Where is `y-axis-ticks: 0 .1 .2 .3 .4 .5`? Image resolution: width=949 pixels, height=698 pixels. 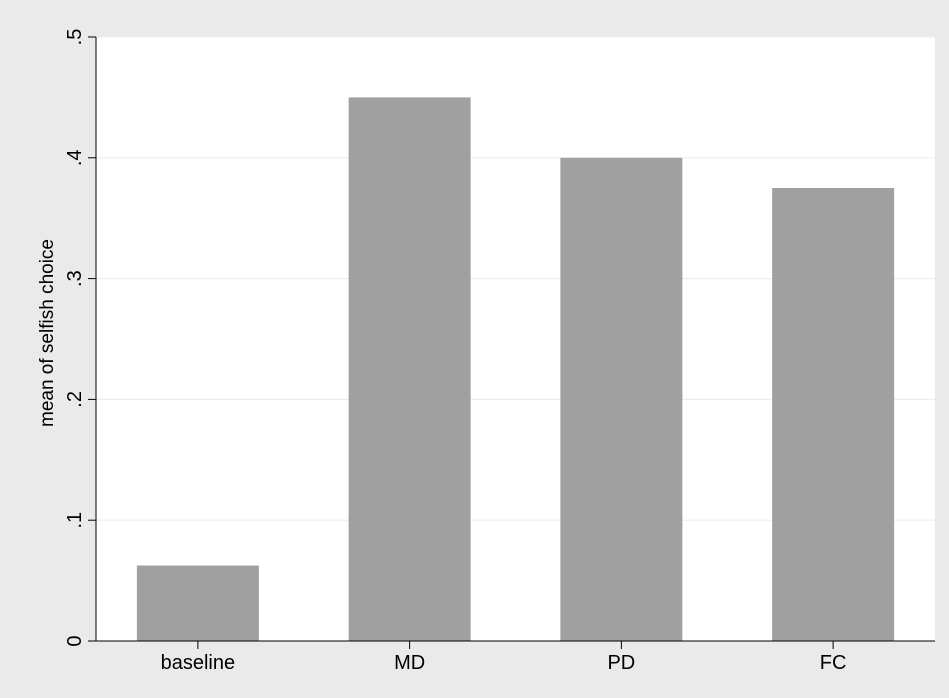
y-axis-ticks: 0 .1 .2 .3 .4 .5 is located at coordinates (80, 338).